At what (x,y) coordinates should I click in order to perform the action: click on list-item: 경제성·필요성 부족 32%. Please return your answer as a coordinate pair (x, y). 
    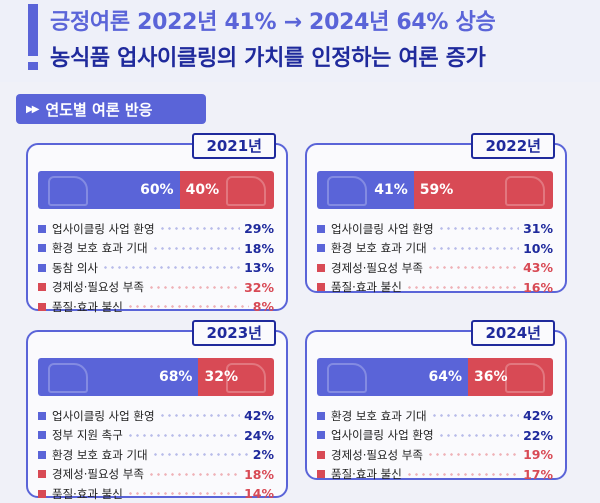
    Looking at the image, I should click on (156, 288).